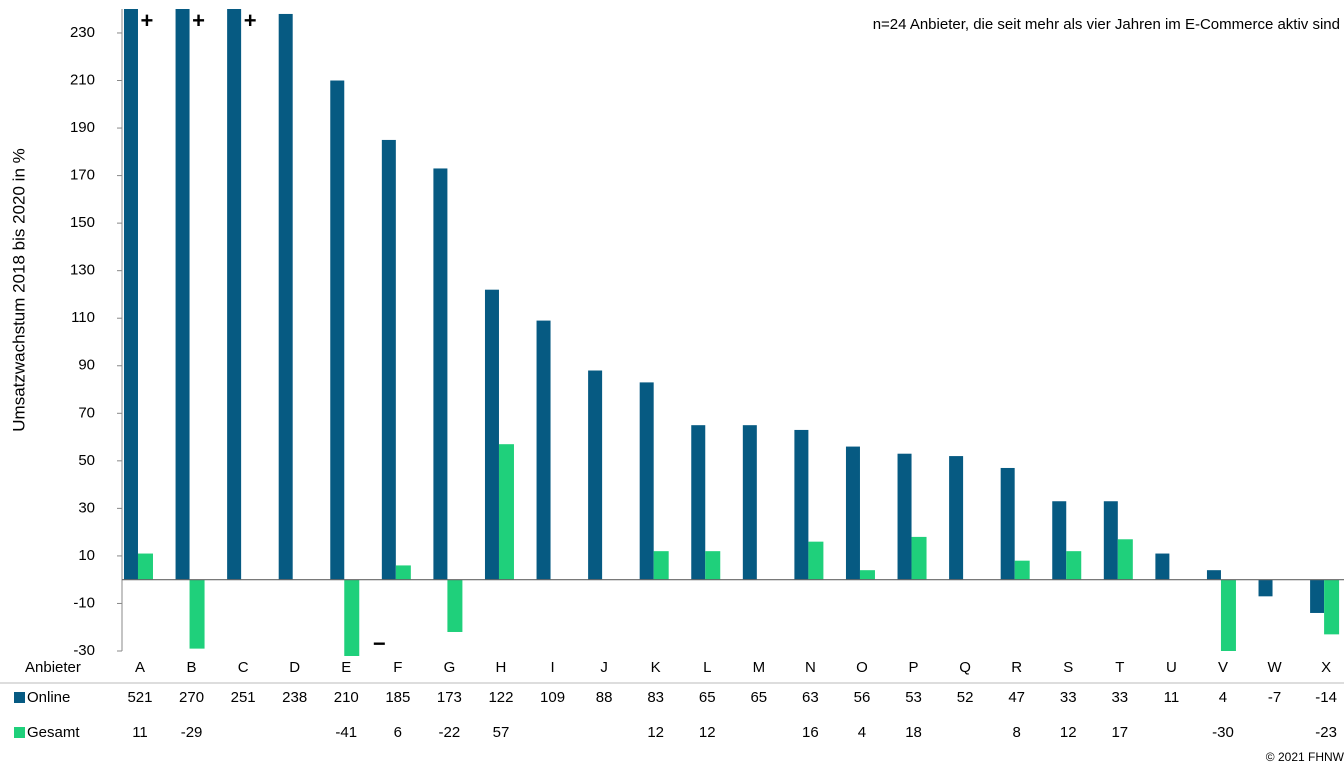 Image resolution: width=1344 pixels, height=763 pixels. What do you see at coordinates (140, 667) in the screenshot?
I see `x-tick-label: A` at bounding box center [140, 667].